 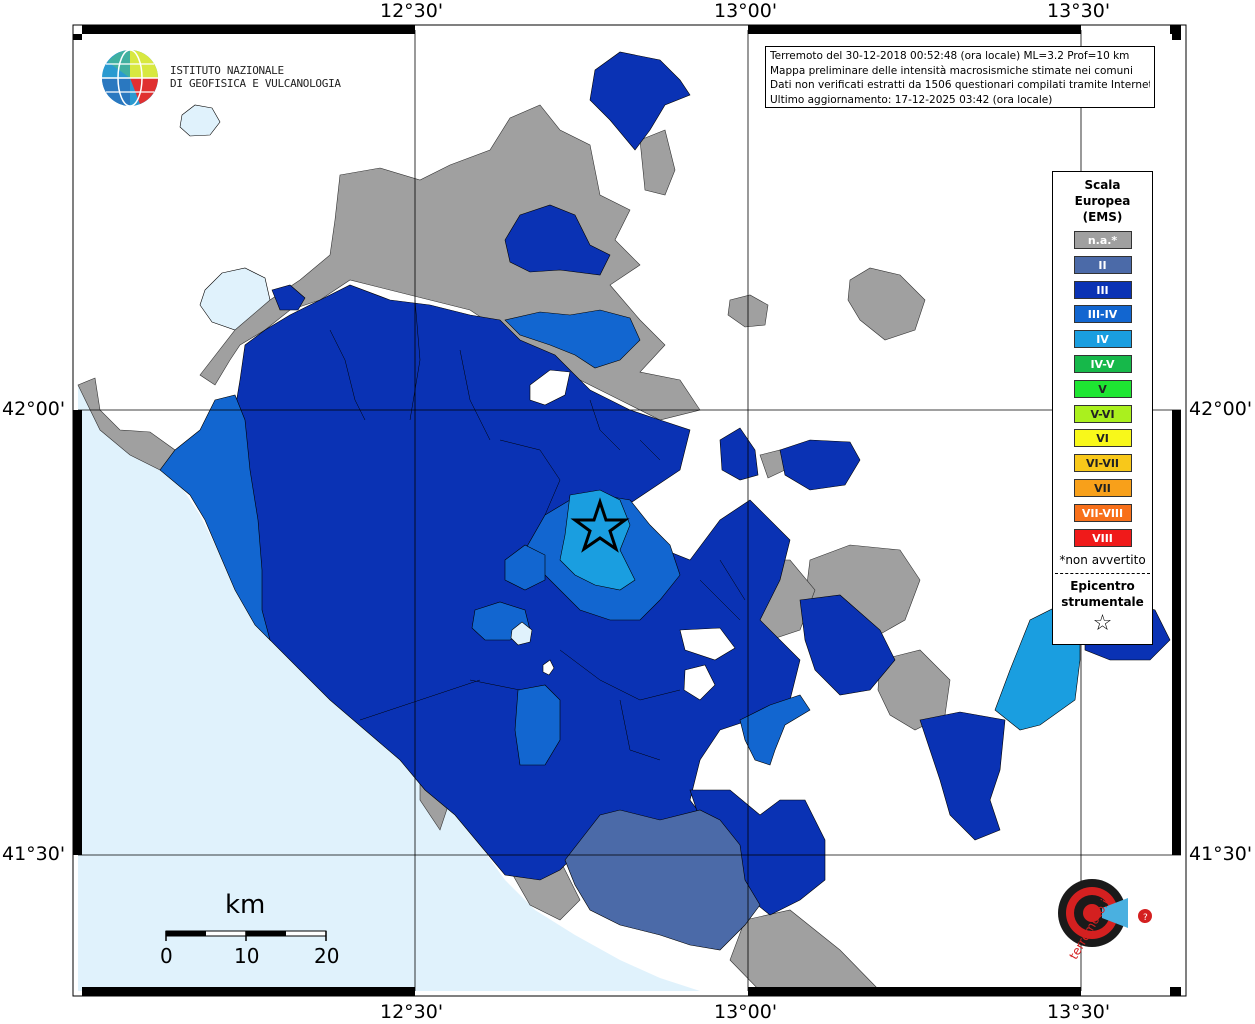 What do you see at coordinates (572, 339) in the screenshot?
I see `area-int-iii-iv-north` at bounding box center [572, 339].